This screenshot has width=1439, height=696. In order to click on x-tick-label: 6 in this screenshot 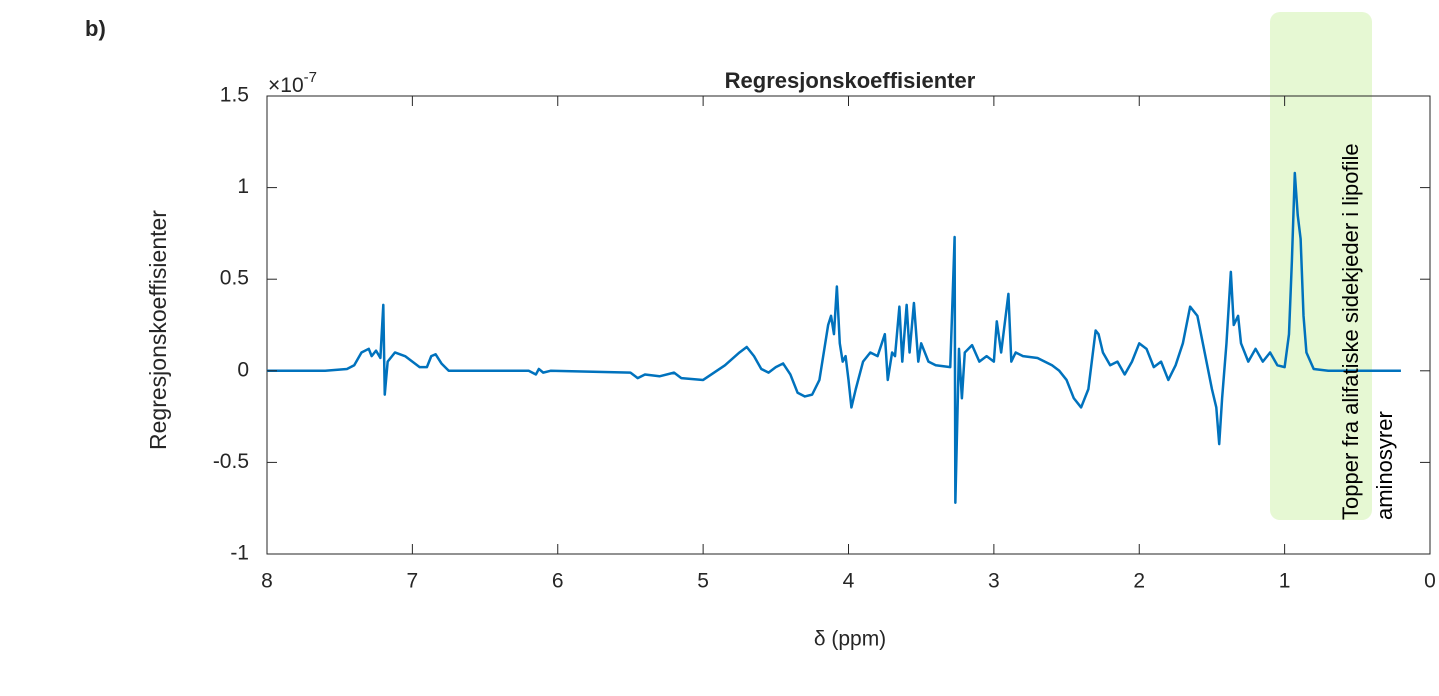, I will do `click(558, 581)`.